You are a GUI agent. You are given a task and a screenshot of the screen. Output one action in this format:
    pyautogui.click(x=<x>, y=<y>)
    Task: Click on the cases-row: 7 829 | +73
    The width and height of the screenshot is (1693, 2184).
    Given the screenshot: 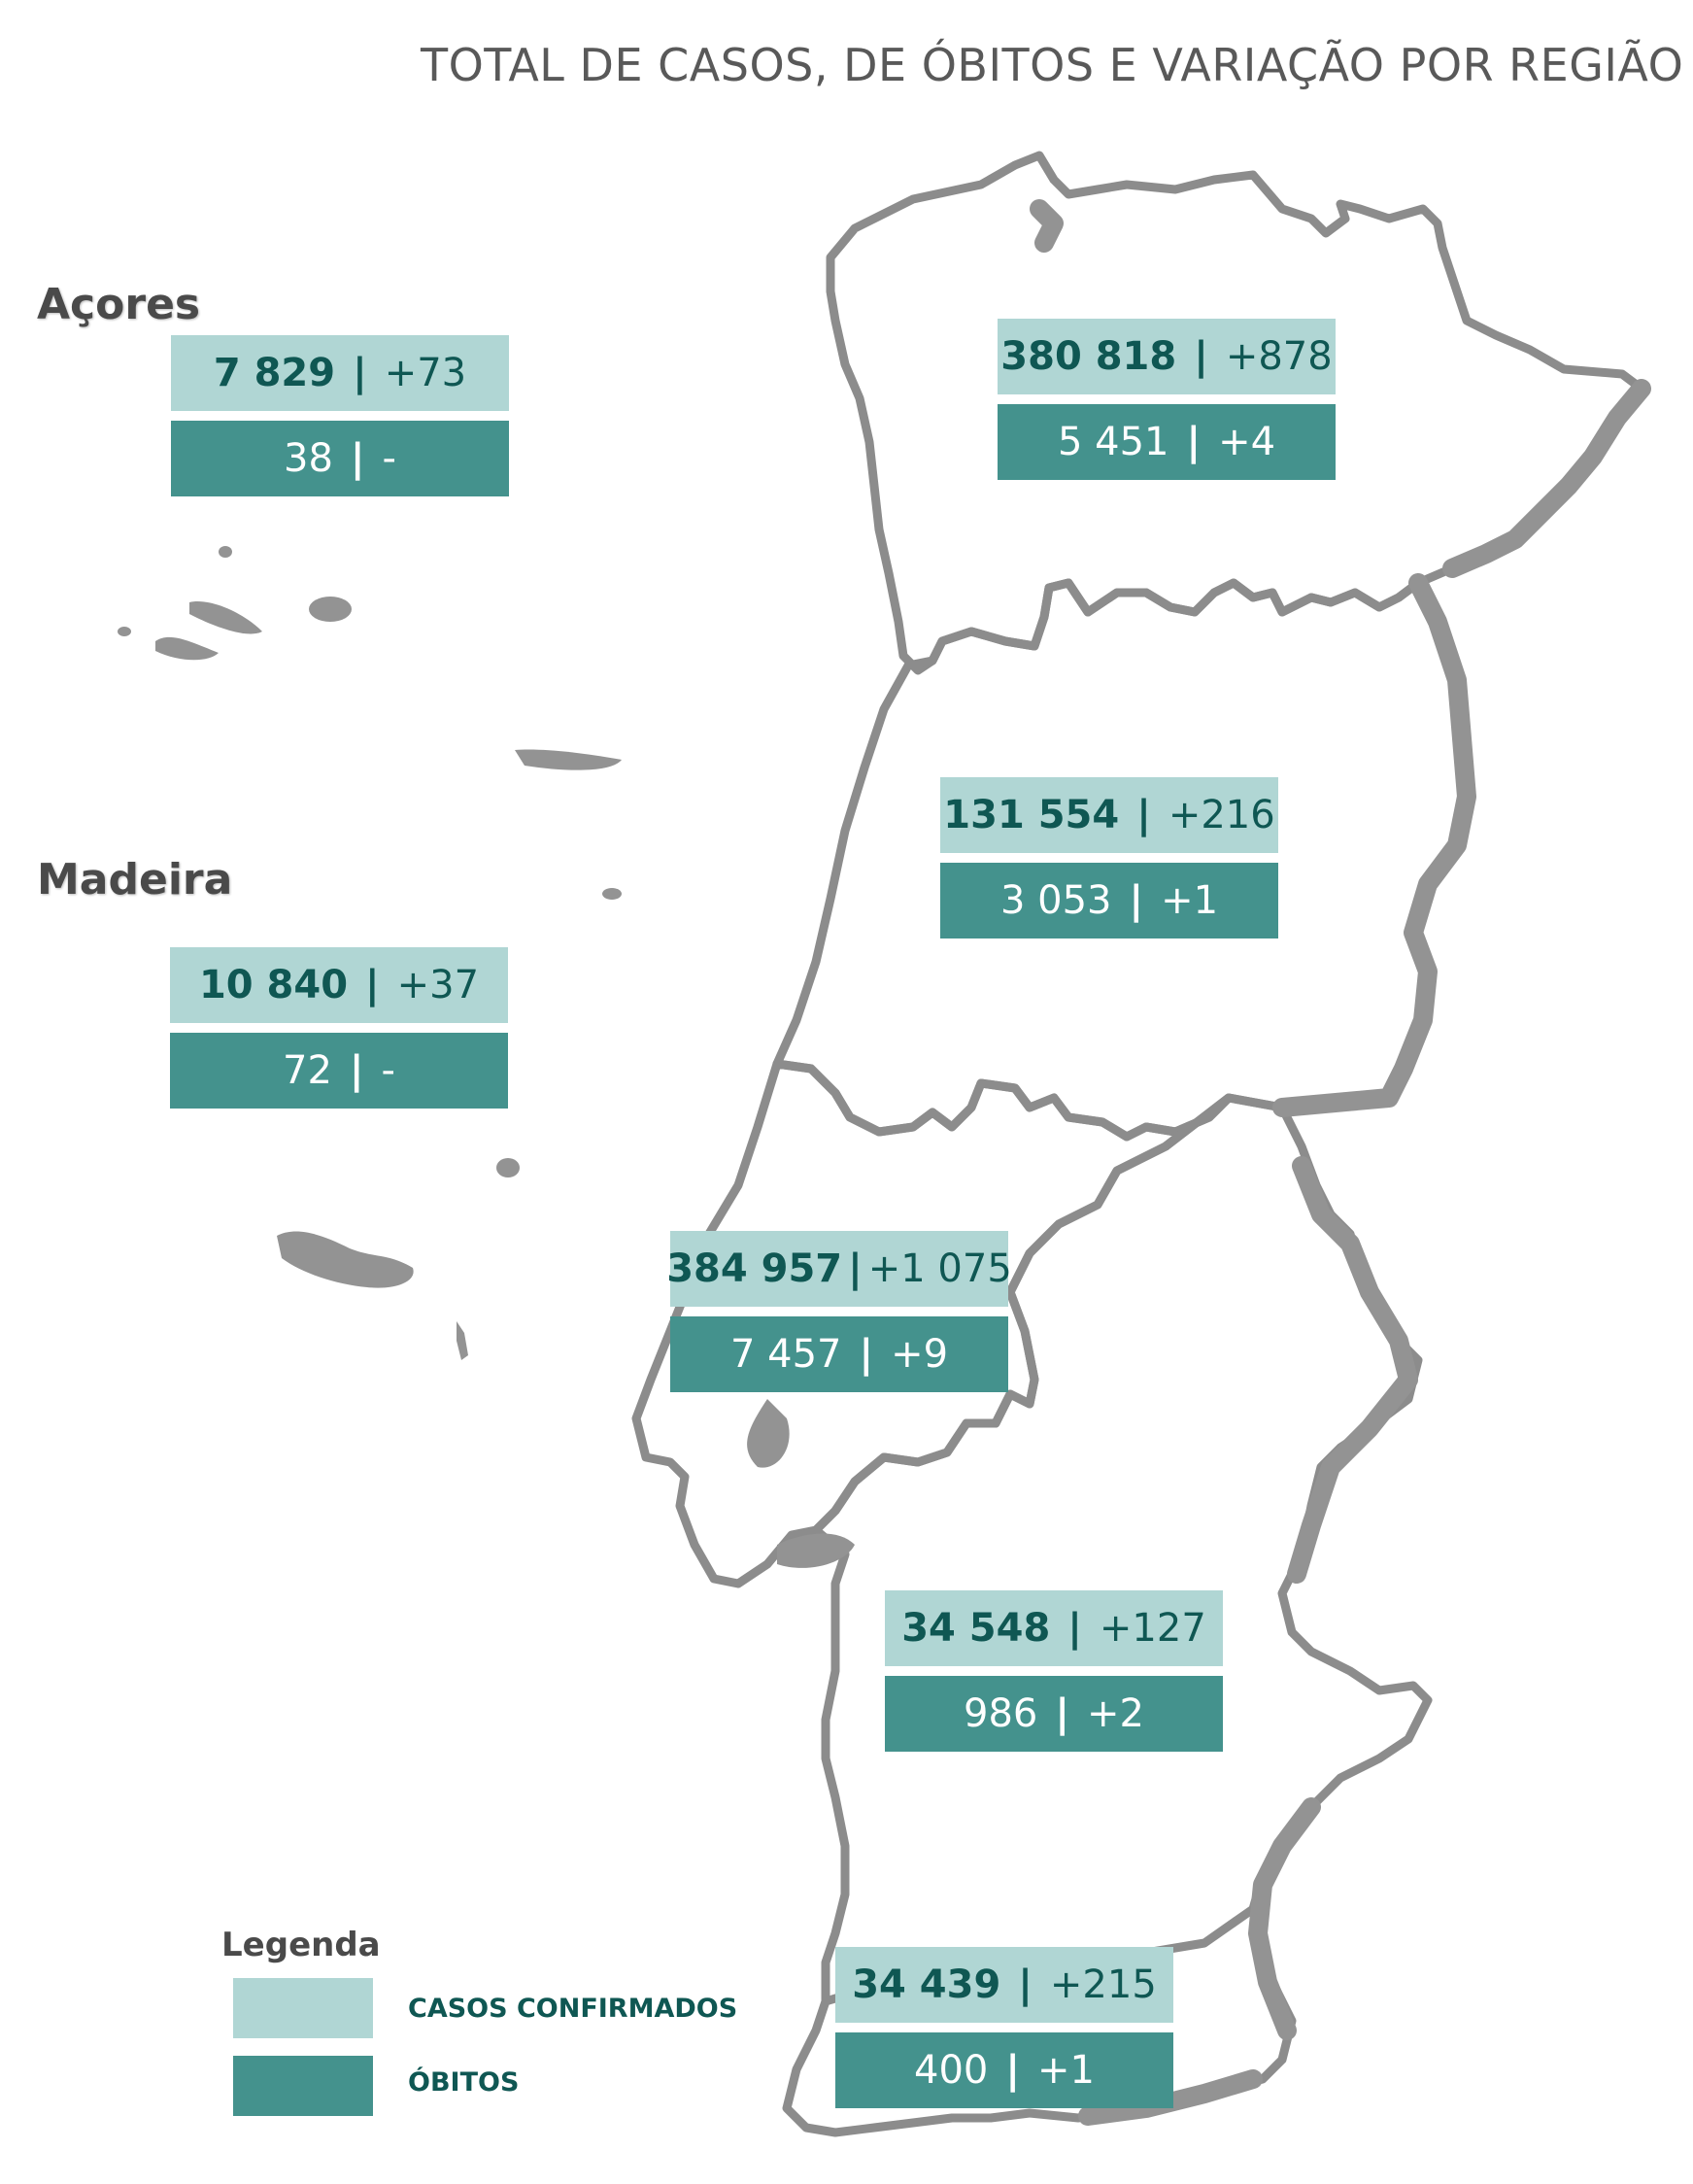 What is the action you would take?
    pyautogui.click(x=340, y=373)
    